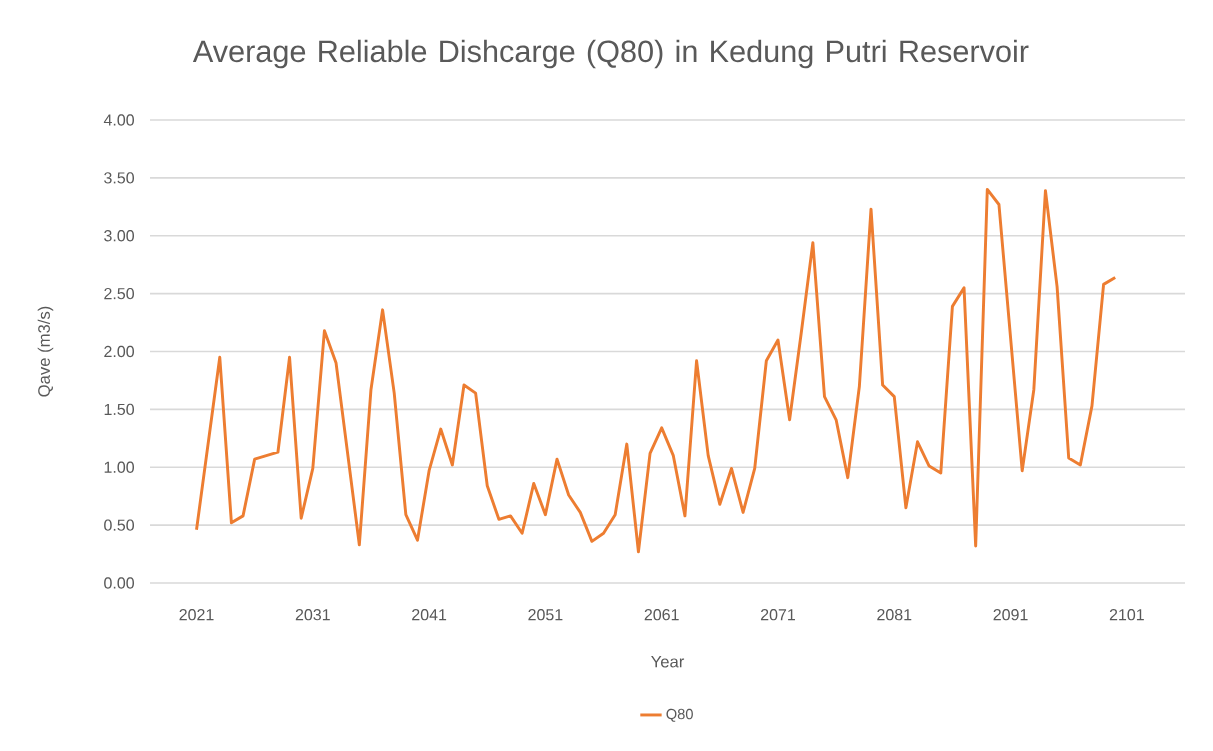  I want to click on x-tick-label: 2051, so click(545, 615).